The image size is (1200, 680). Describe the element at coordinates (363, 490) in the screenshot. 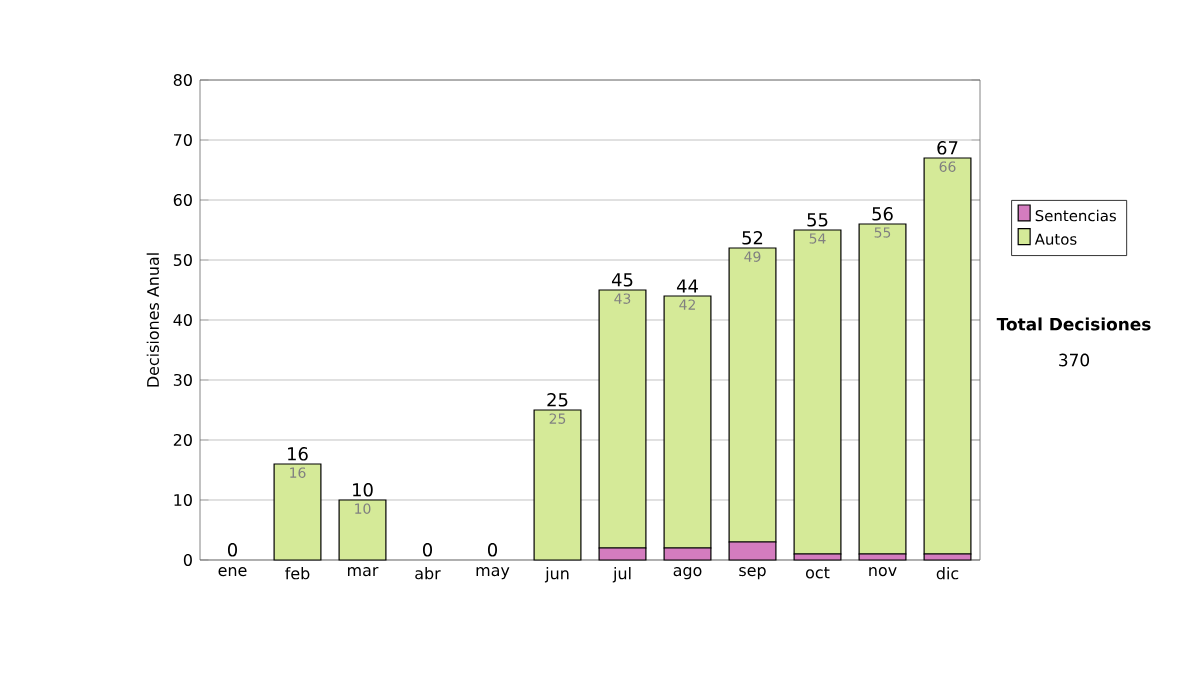

I see `total-label: 10` at that location.